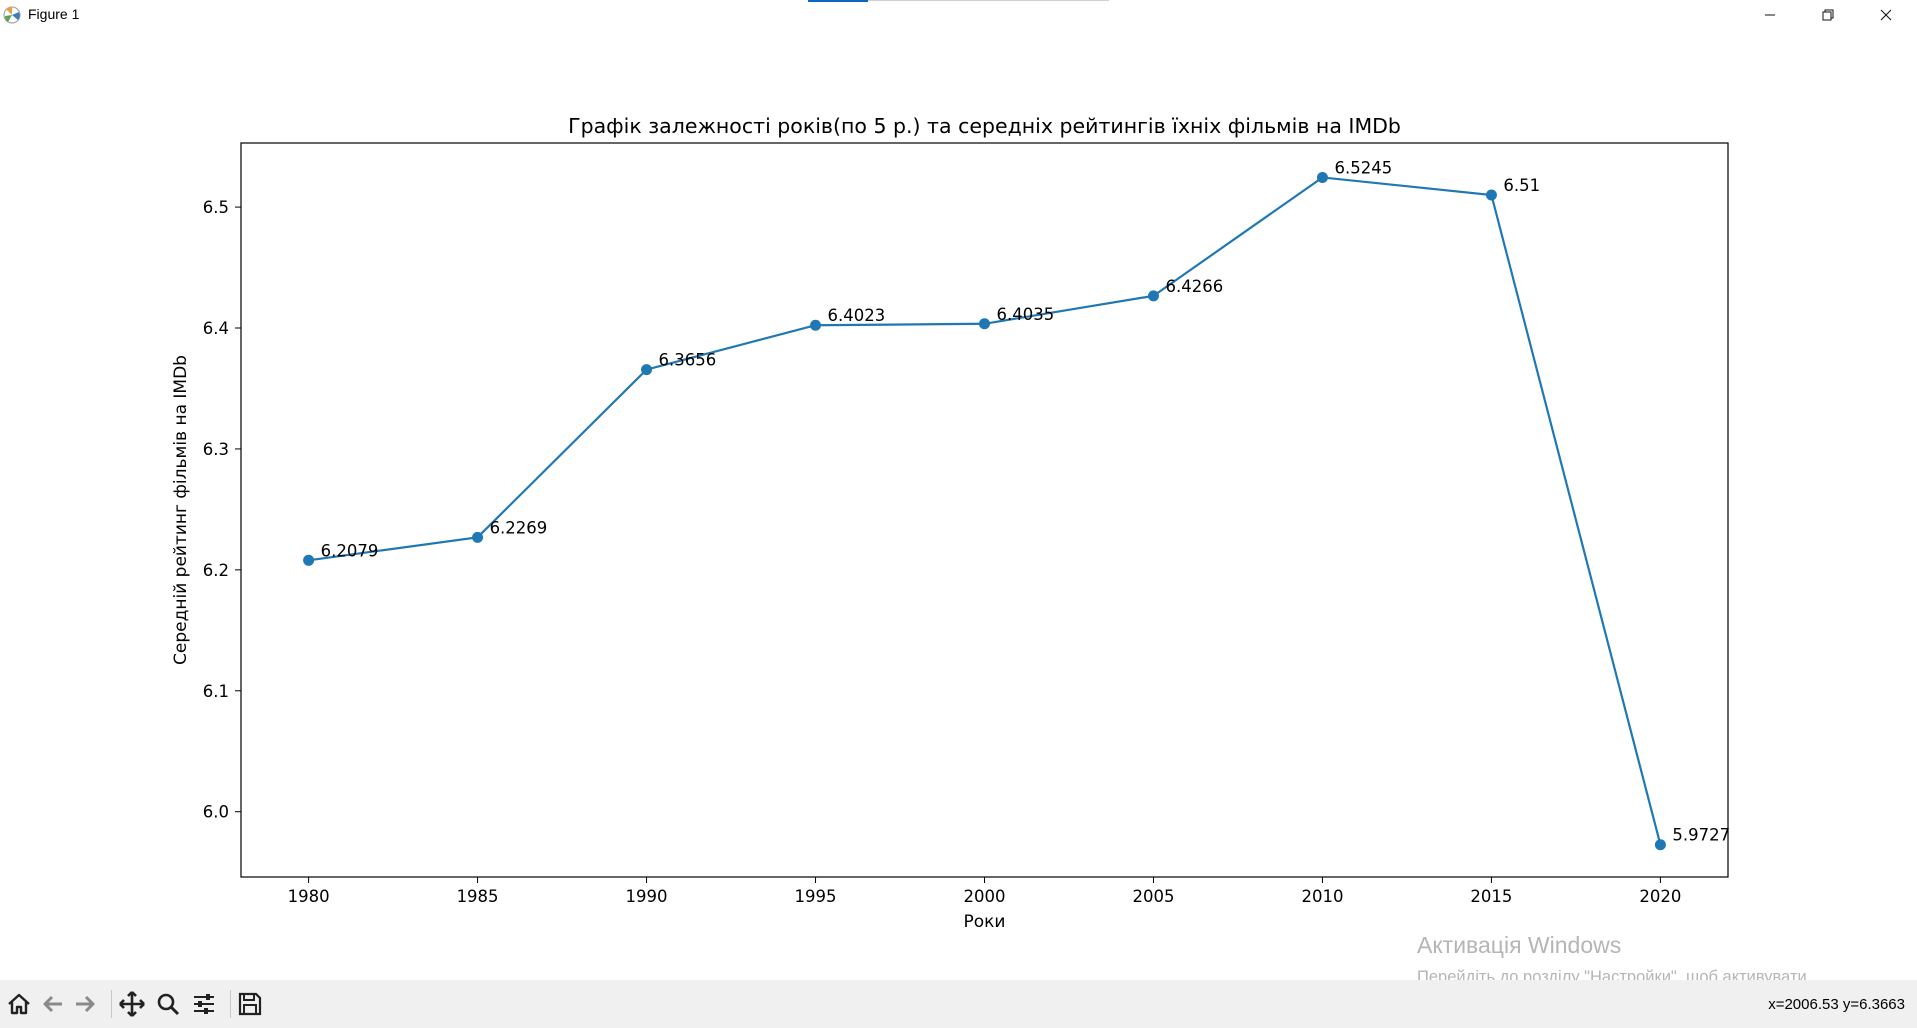 This screenshot has width=1917, height=1028. What do you see at coordinates (1322, 896) in the screenshot?
I see `x-tick-label: 2010` at bounding box center [1322, 896].